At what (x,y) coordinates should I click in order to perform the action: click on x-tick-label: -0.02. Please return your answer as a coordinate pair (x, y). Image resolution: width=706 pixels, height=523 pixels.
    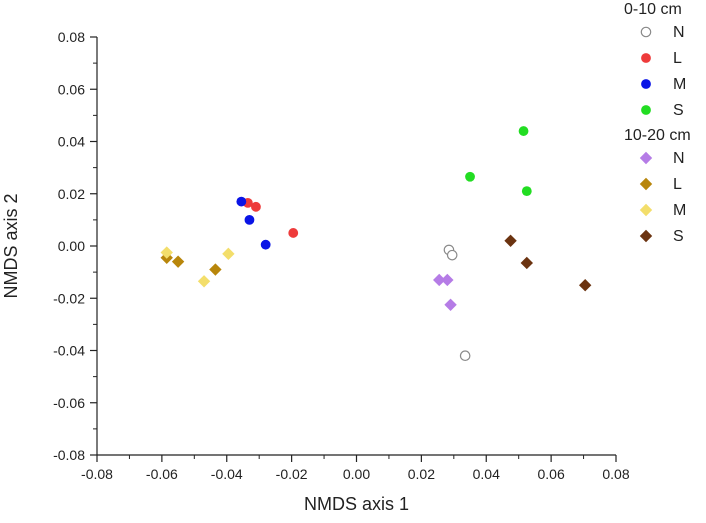
    Looking at the image, I should click on (292, 474).